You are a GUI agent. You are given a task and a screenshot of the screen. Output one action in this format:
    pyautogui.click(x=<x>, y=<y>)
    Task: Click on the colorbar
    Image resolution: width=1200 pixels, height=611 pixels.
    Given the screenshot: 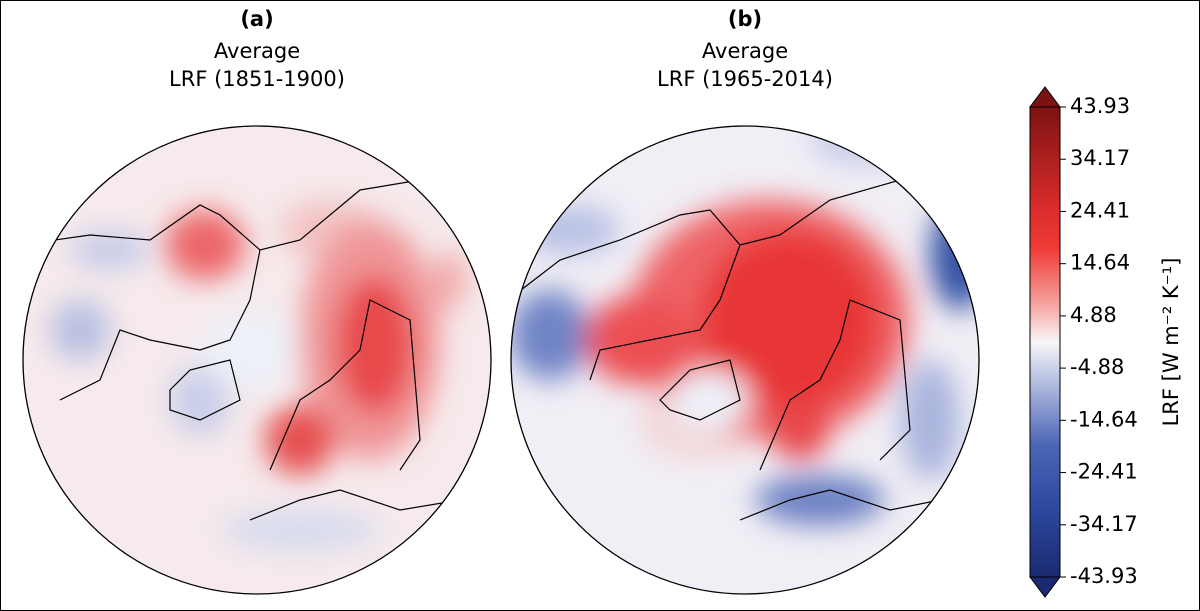 What is the action you would take?
    pyautogui.click(x=1045, y=342)
    